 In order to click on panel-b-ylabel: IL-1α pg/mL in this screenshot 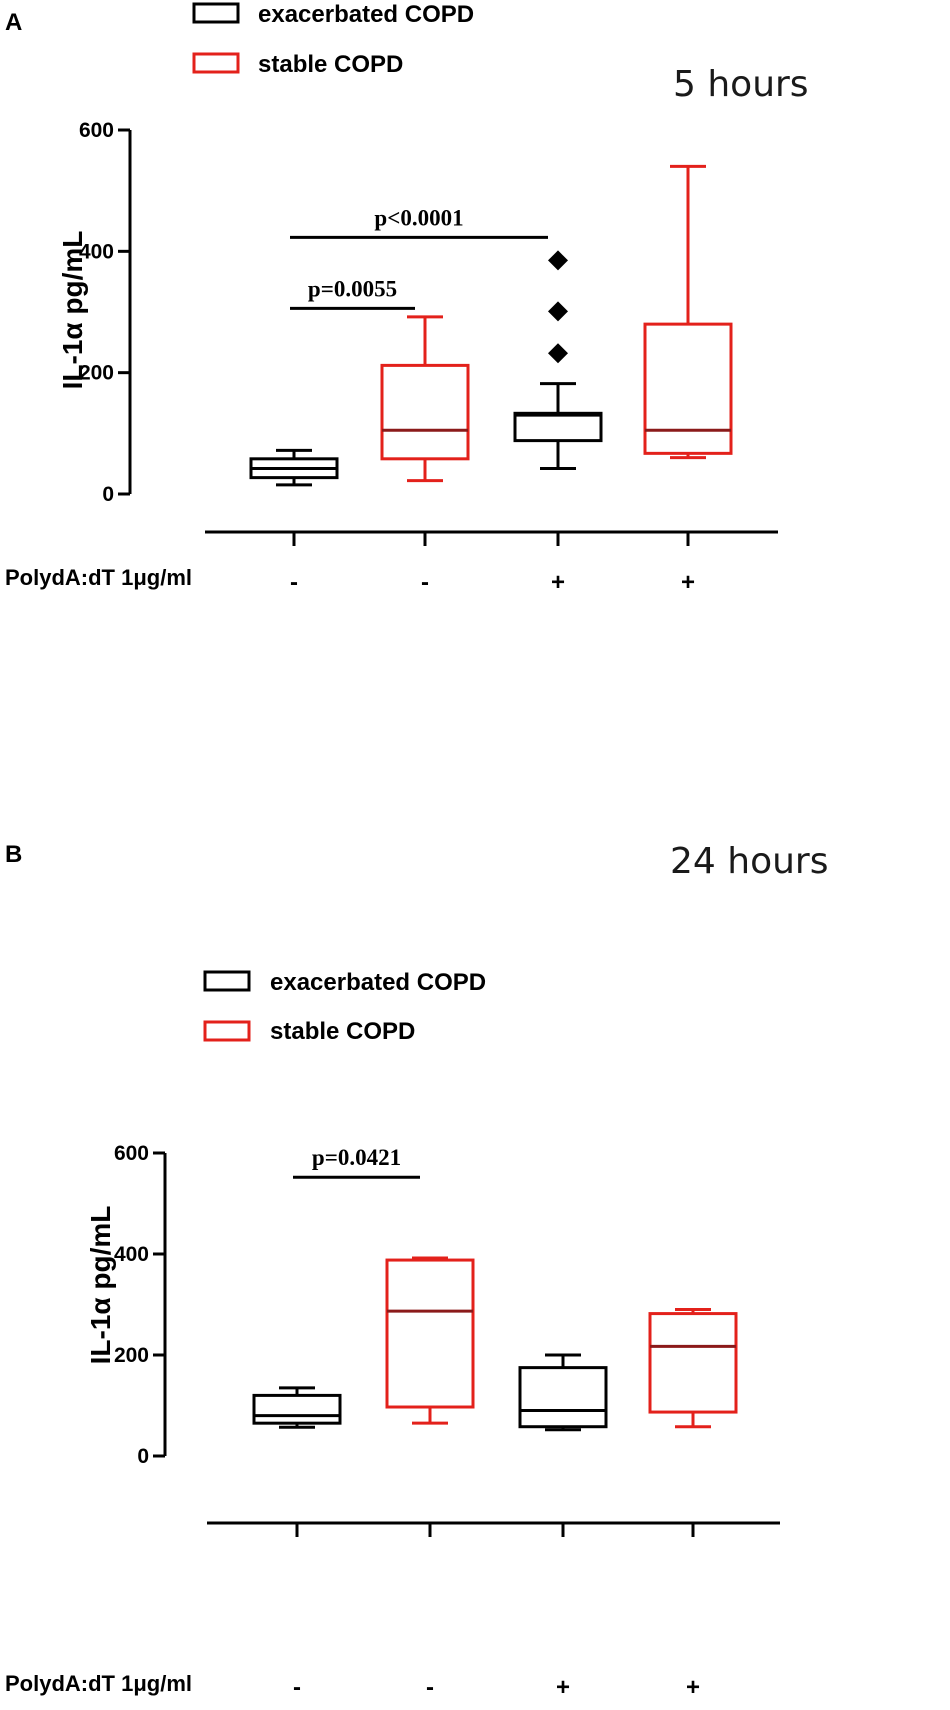, I will do `click(100, 1285)`.